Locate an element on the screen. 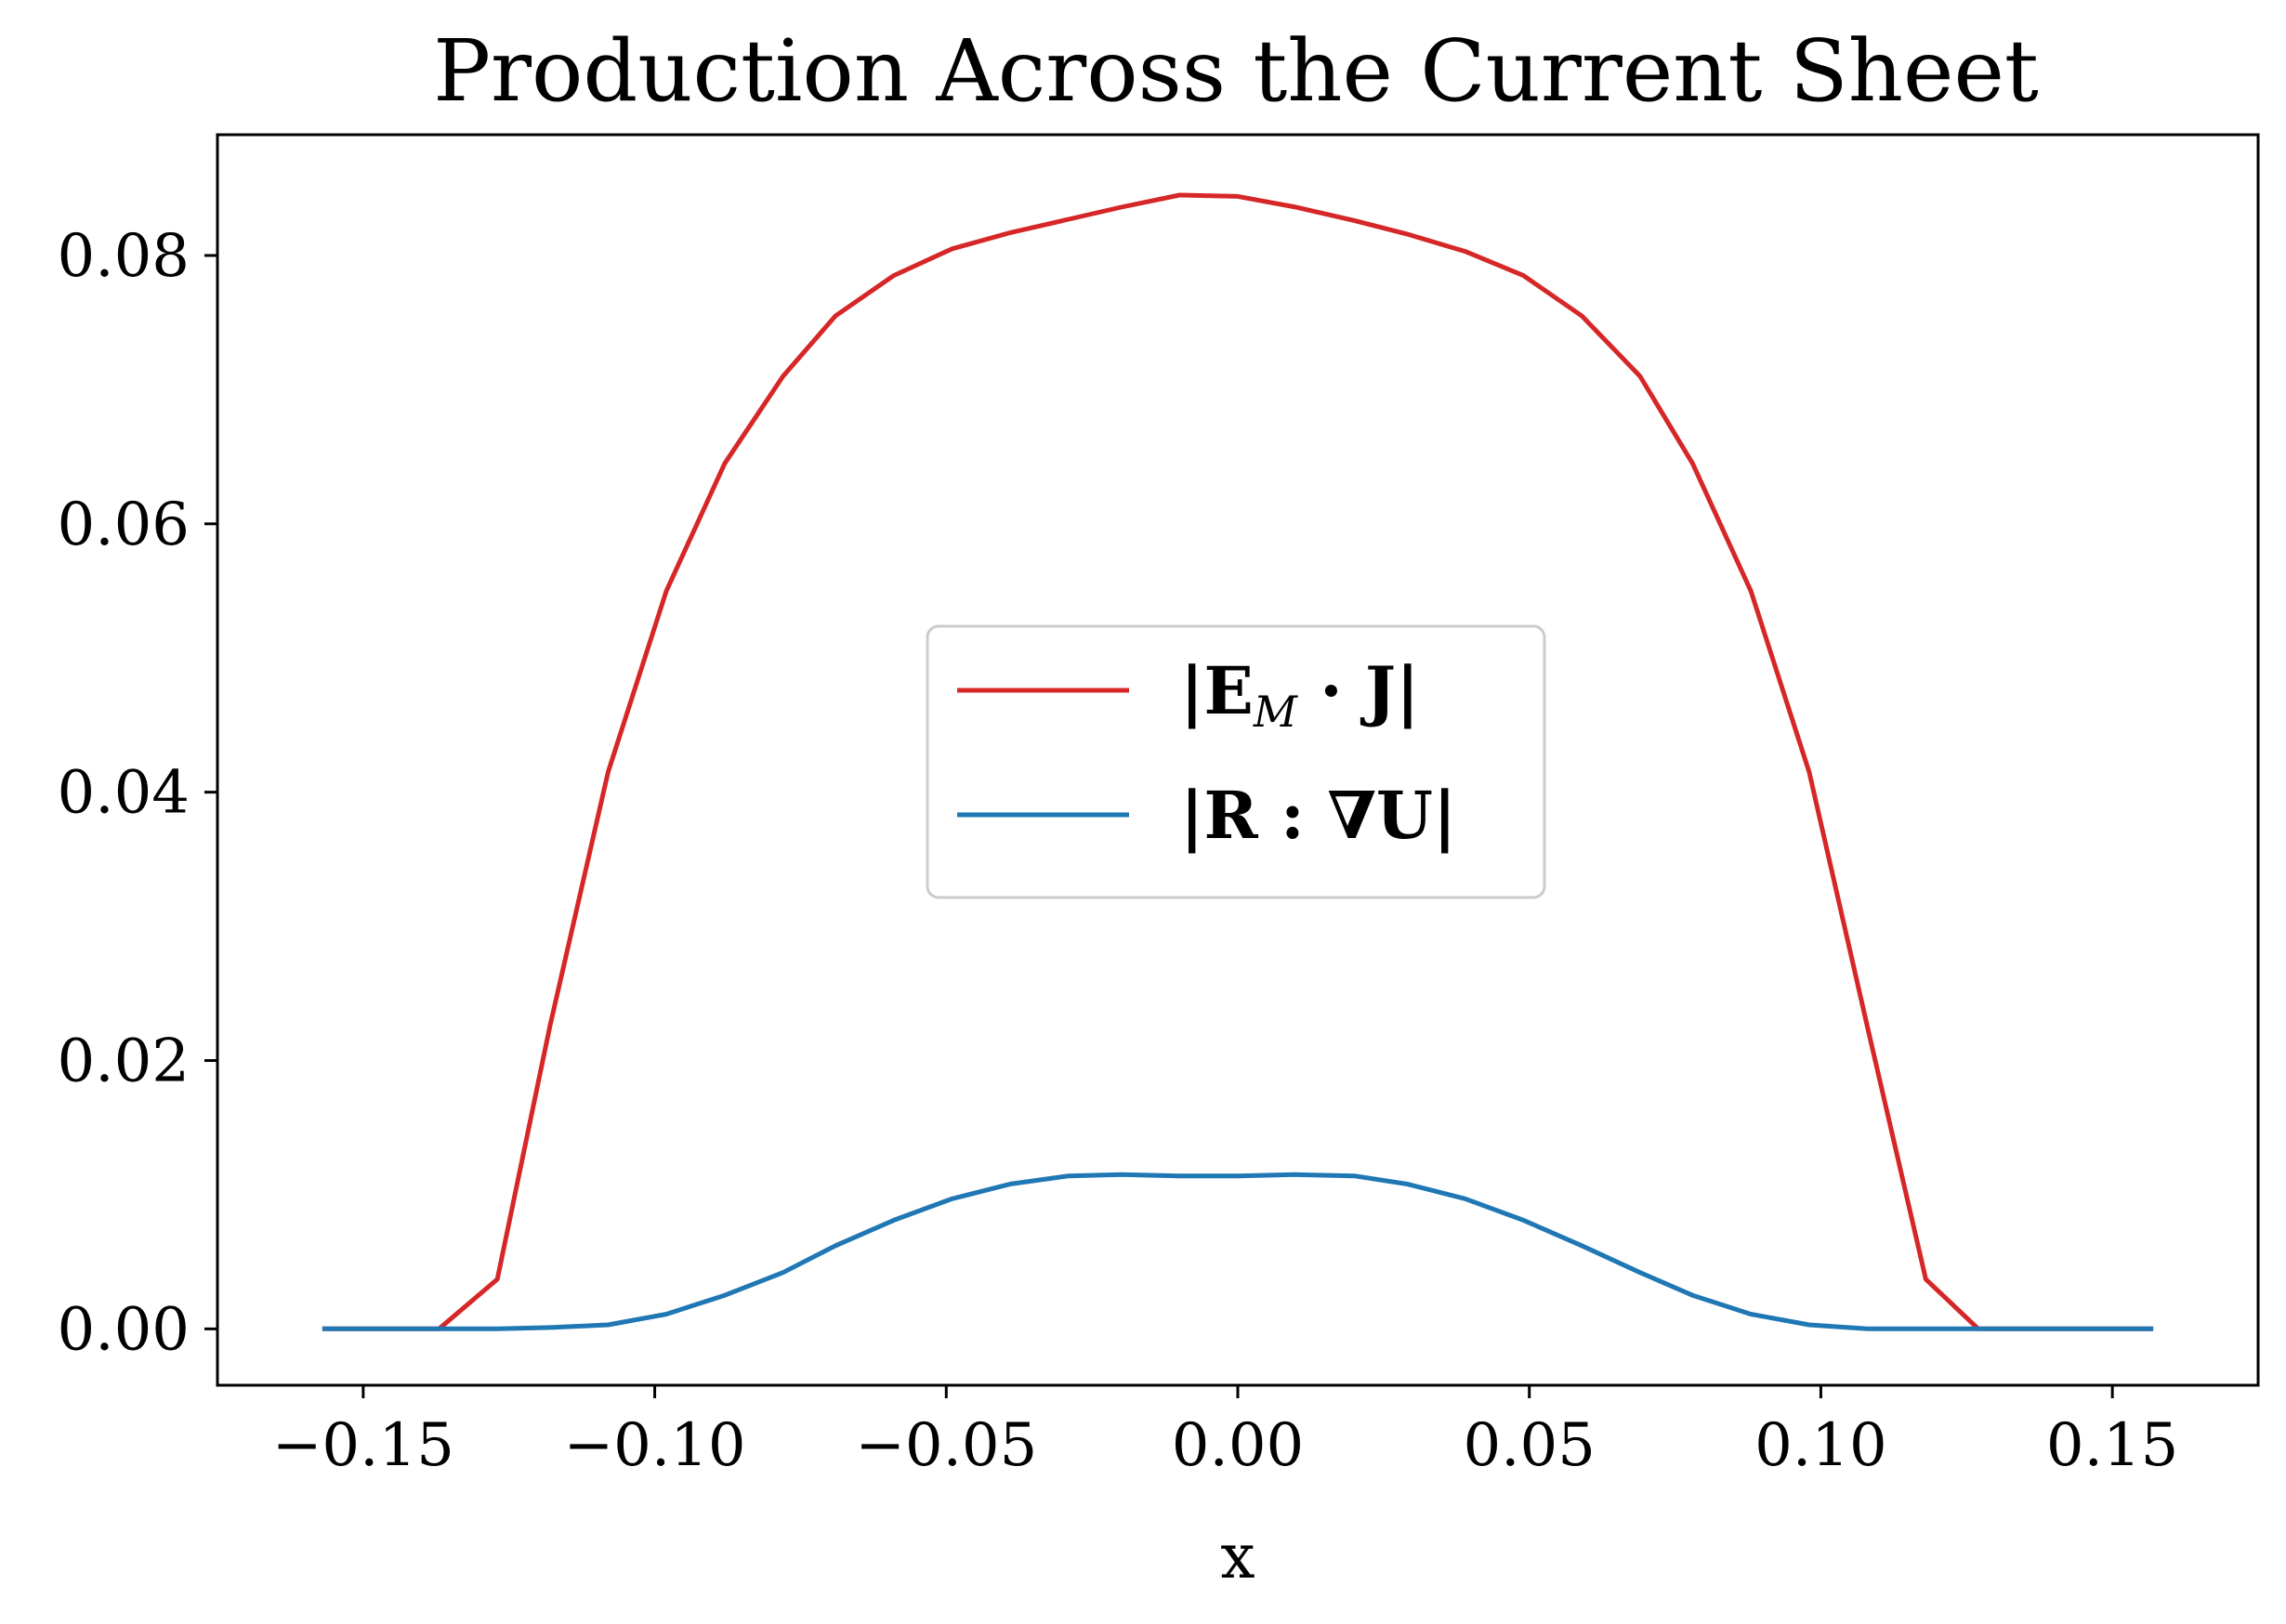 The image size is (2286, 1624). legend-box is located at coordinates (1236, 761).